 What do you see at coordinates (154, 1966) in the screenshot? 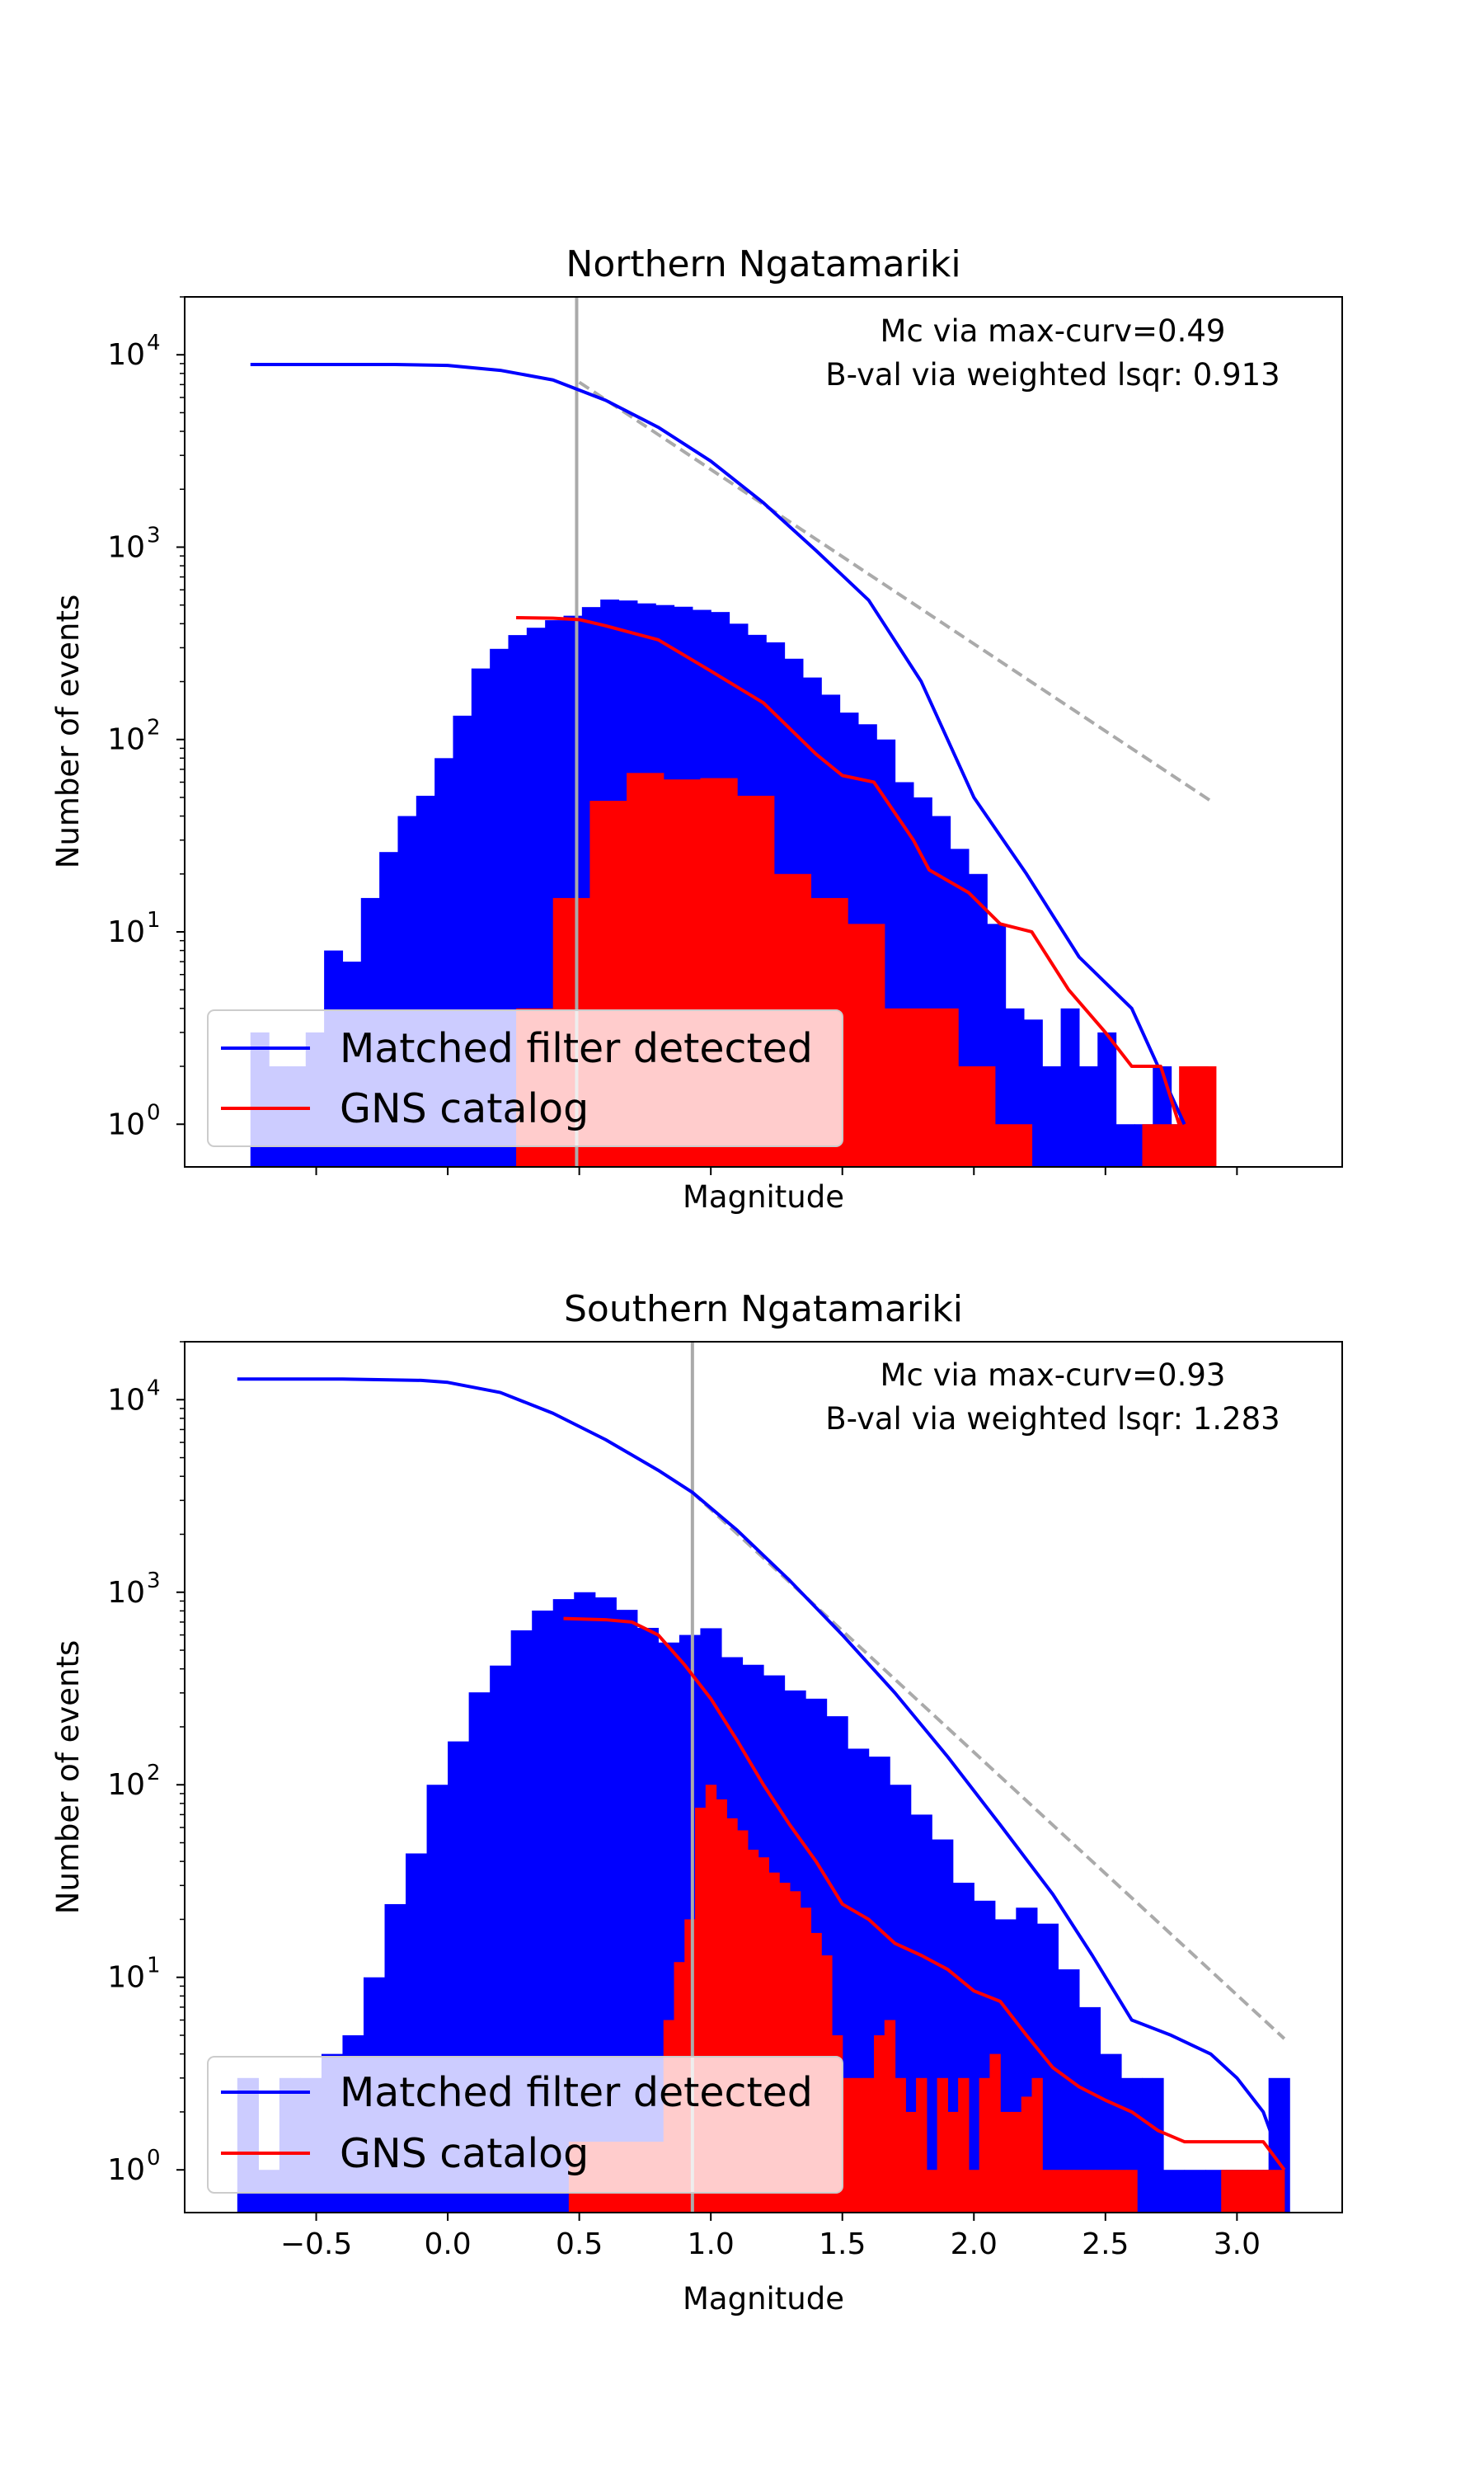
I see `southern-y-tick-exponent: 1` at bounding box center [154, 1966].